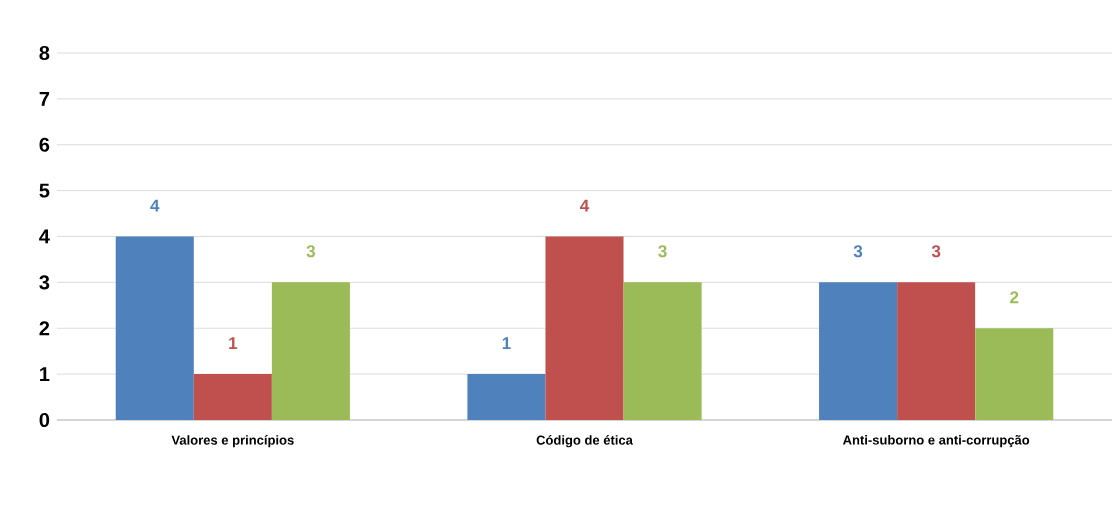 The width and height of the screenshot is (1116, 506). I want to click on y-tick-label: 0, so click(44, 420).